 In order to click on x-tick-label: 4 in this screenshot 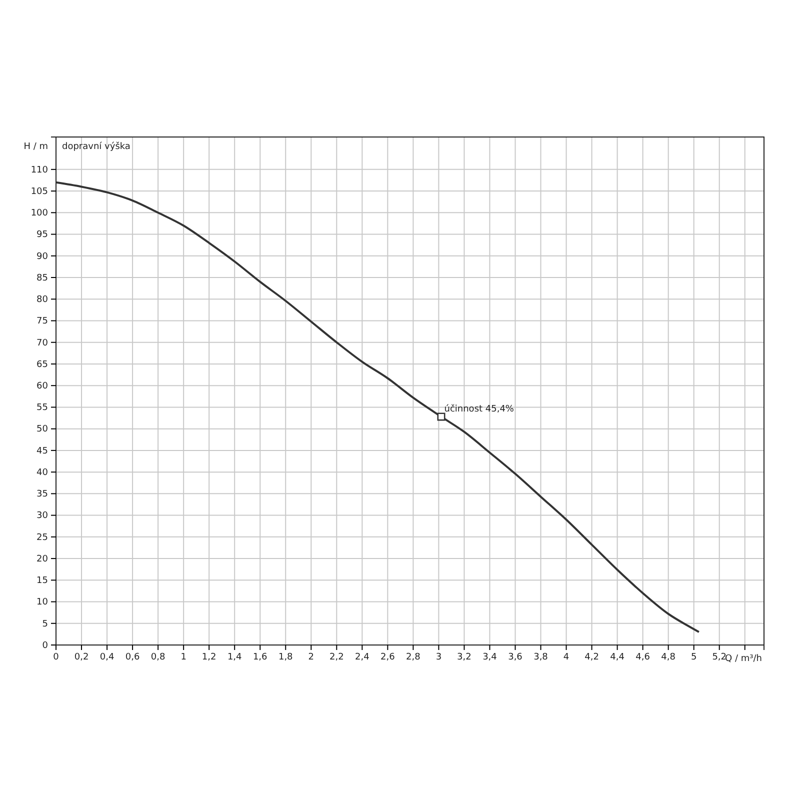, I will do `click(566, 657)`.